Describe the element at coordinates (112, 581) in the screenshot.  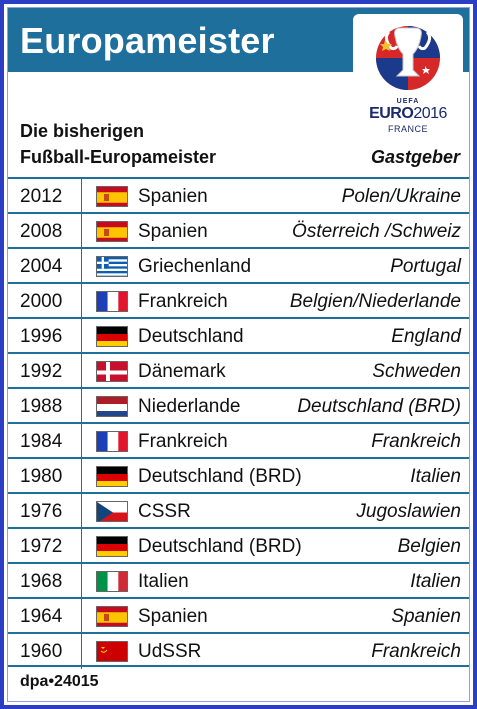
I see `italy-flag-icon` at that location.